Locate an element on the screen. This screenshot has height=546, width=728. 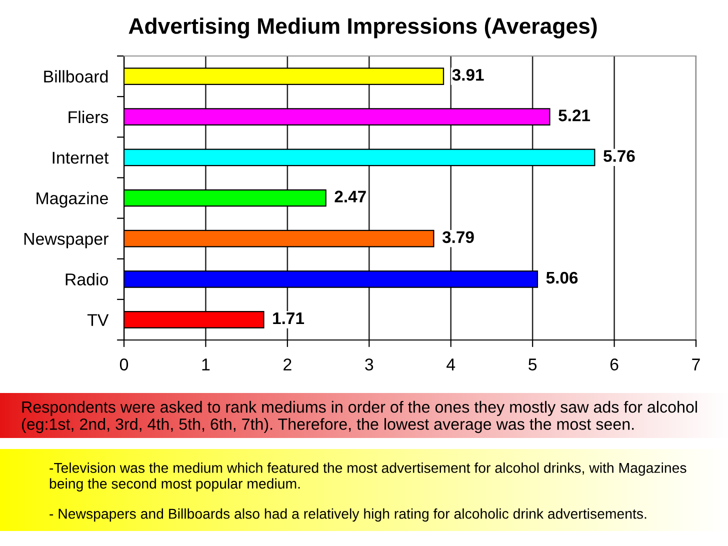
x-tick-label: 4 is located at coordinates (451, 364).